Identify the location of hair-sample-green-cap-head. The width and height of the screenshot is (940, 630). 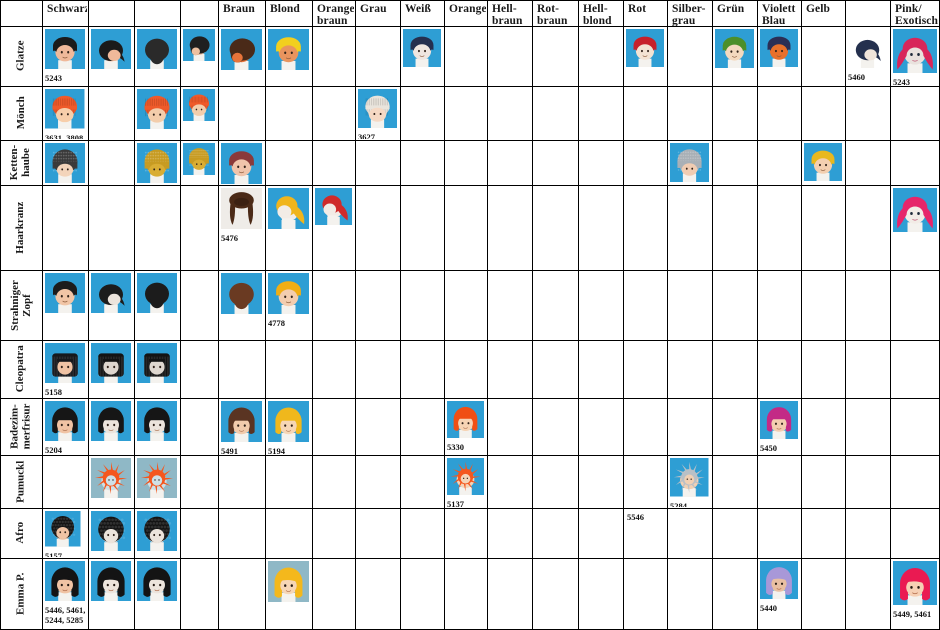
(734, 51).